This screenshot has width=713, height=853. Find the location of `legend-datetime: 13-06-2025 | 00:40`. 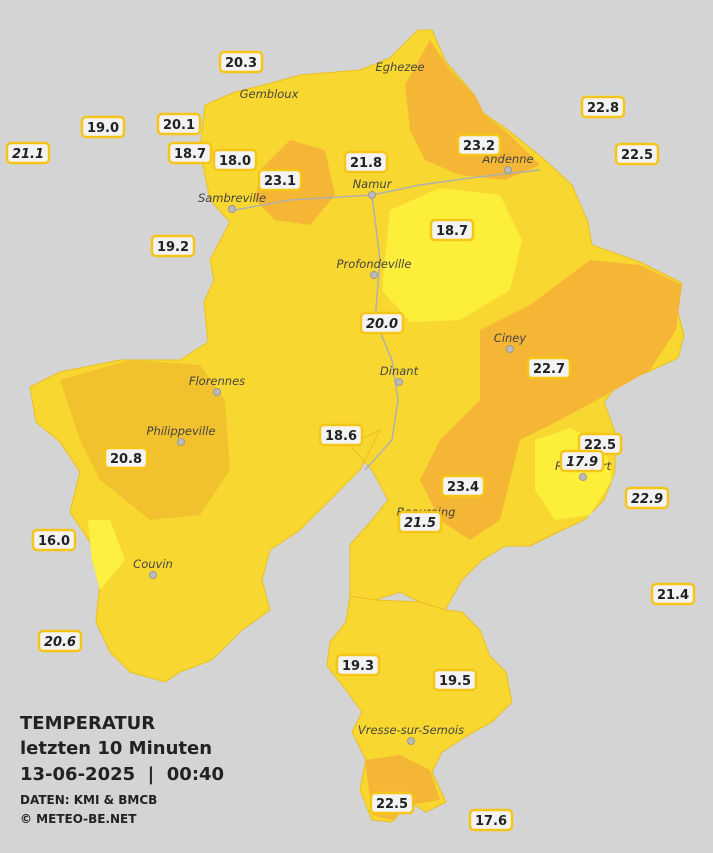

legend-datetime: 13-06-2025 | 00:40 is located at coordinates (122, 774).